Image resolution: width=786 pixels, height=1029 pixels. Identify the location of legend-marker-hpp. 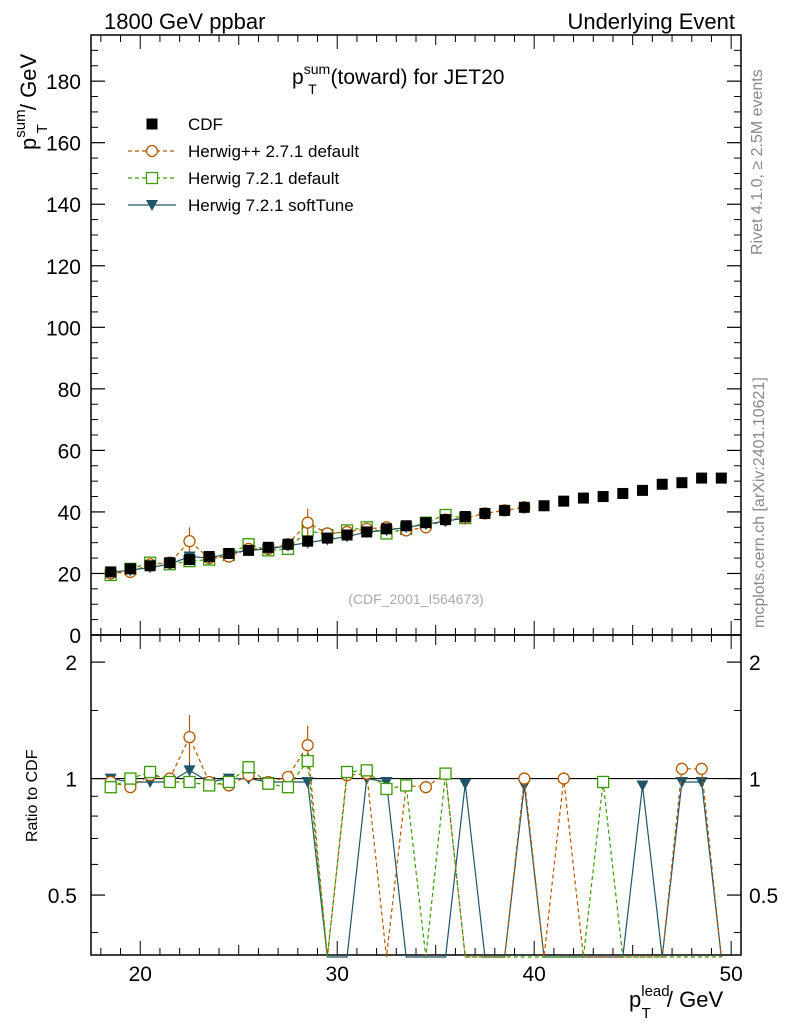
(152, 151).